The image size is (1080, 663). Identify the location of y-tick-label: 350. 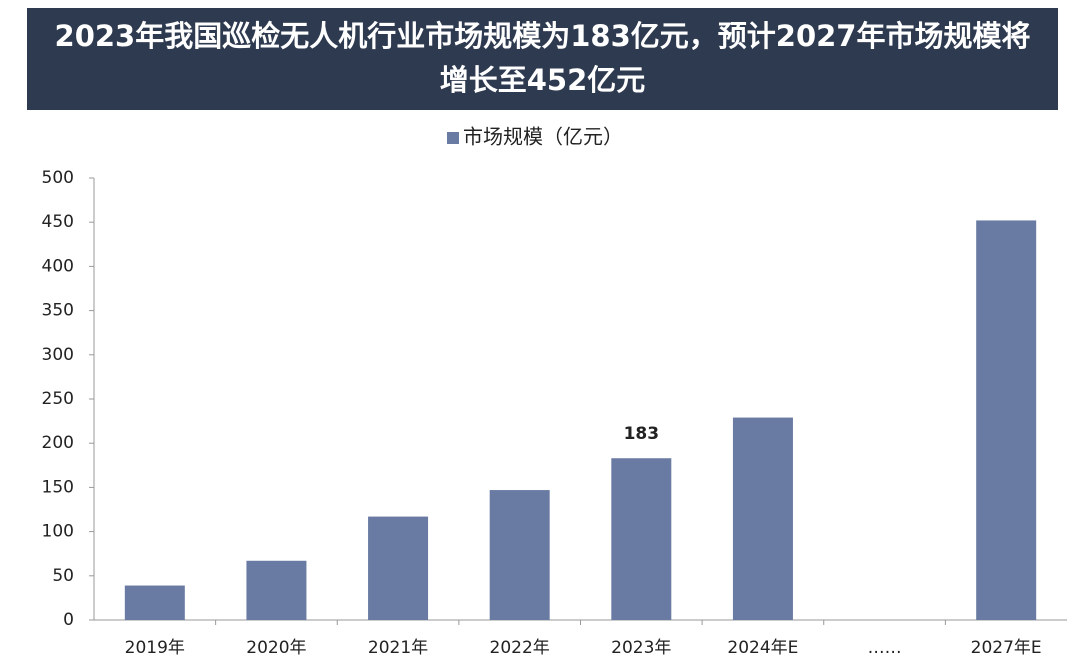
(58, 311).